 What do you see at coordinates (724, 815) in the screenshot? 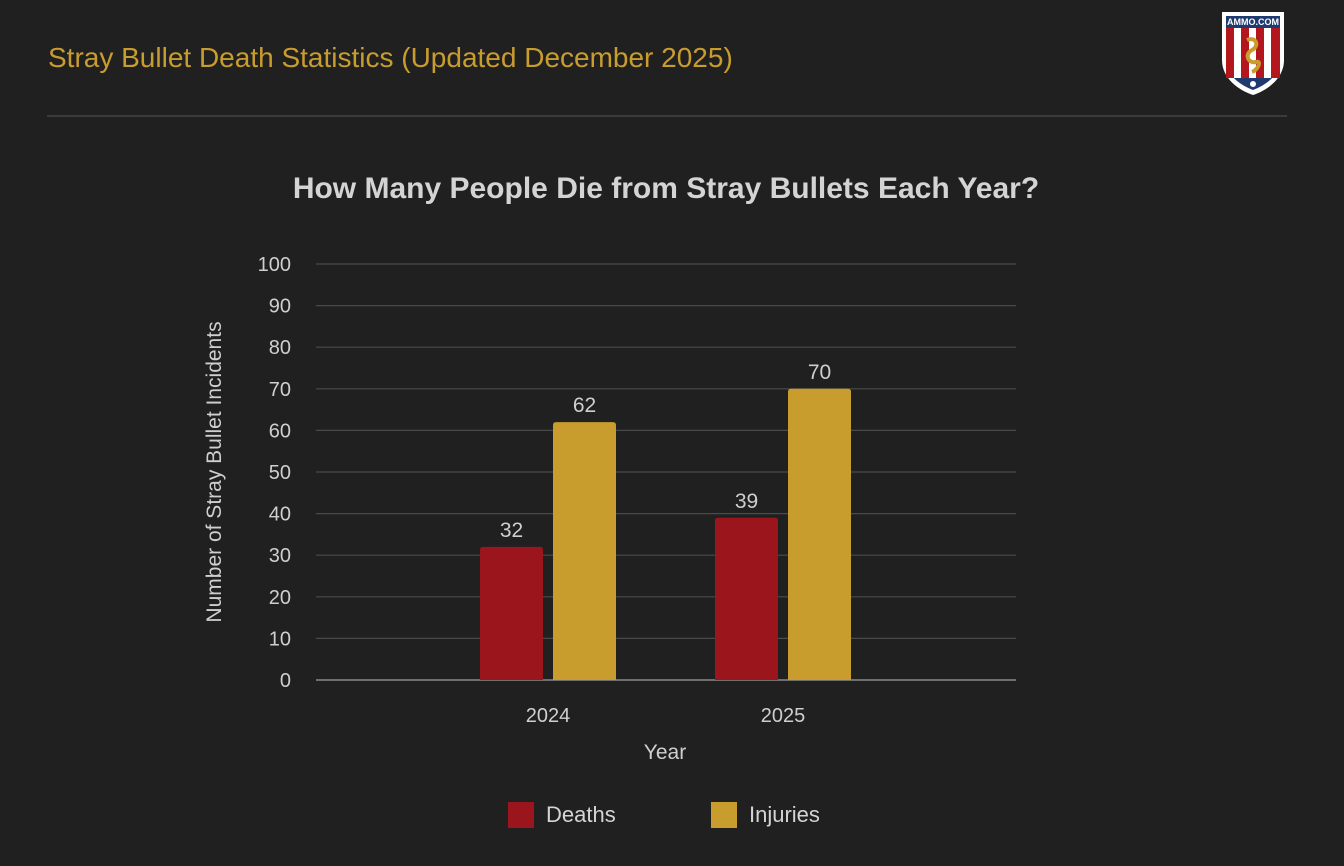
I see `legend-swatch-injuries` at bounding box center [724, 815].